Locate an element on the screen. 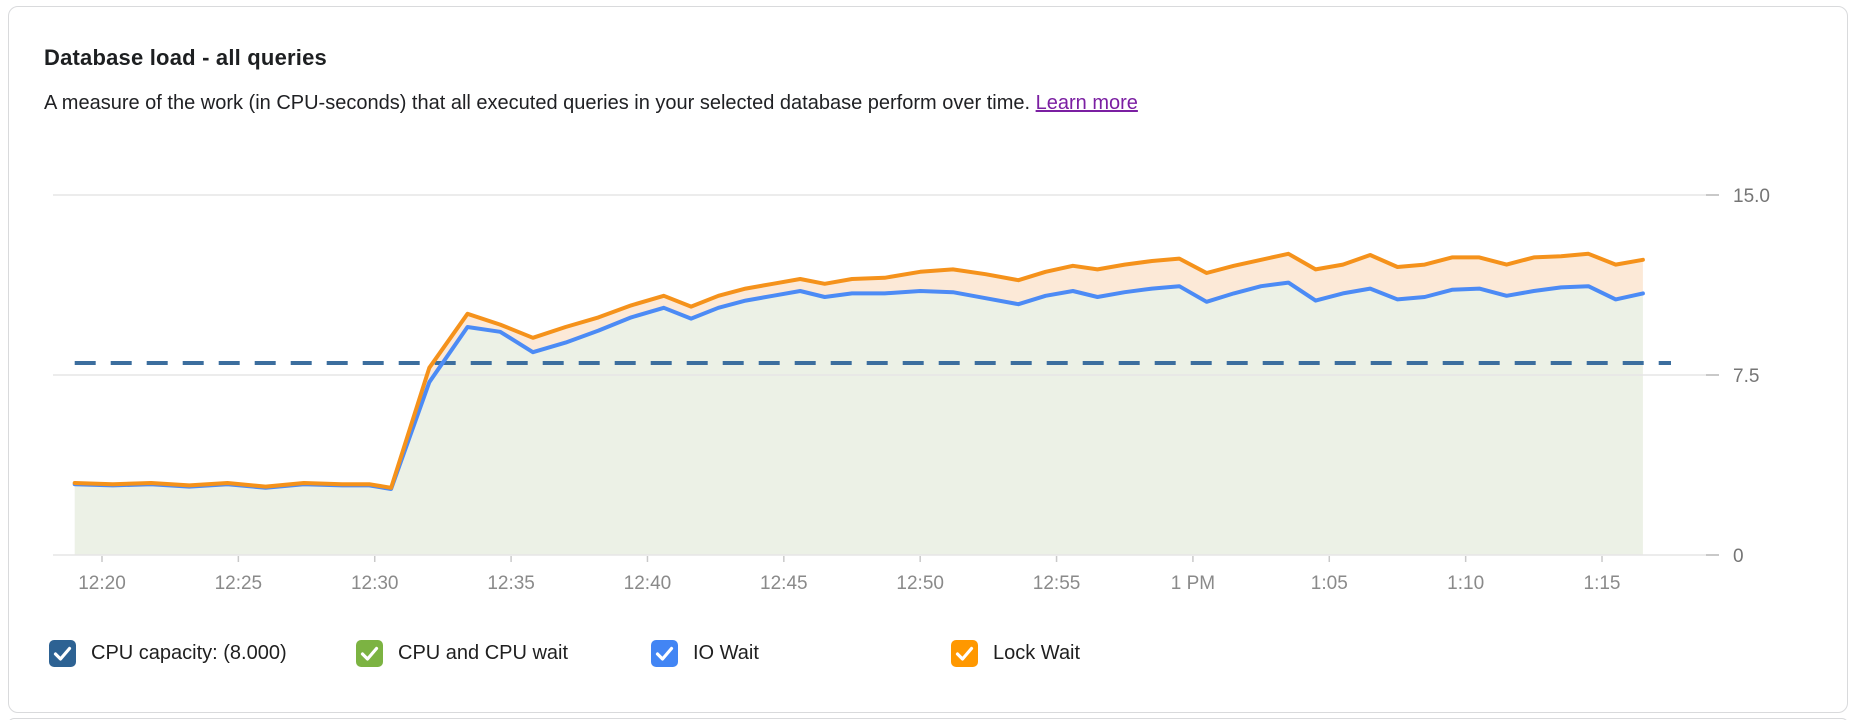  lock-wait-checkbox is located at coordinates (964, 653).